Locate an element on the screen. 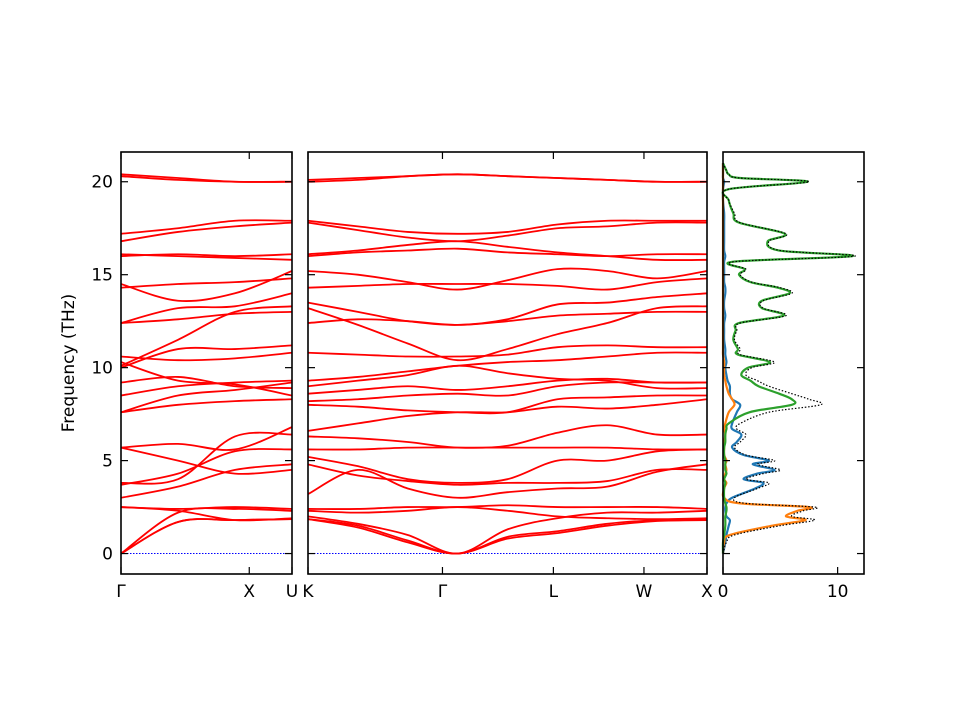  dos-x-tick-label-0: 0 is located at coordinates (723, 592).